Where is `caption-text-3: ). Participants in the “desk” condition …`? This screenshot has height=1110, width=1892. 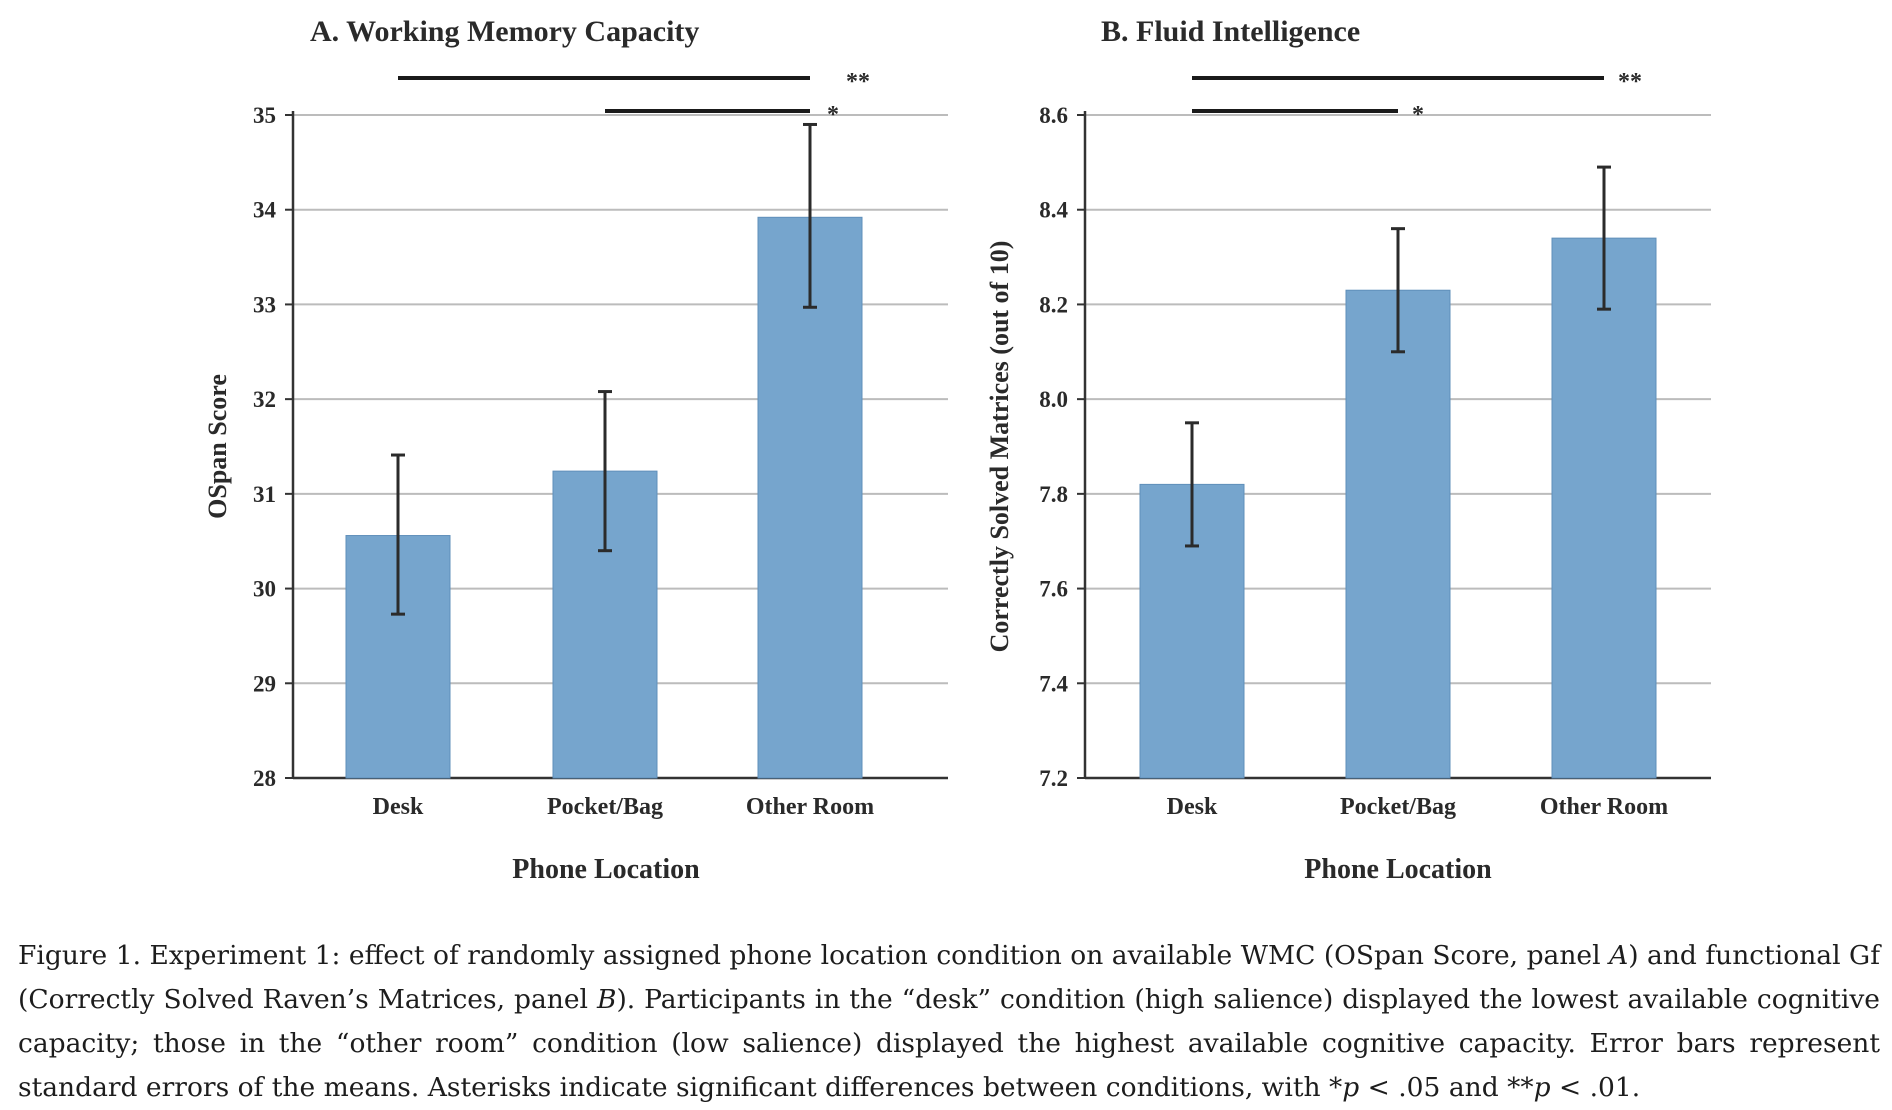 caption-text-3: ). Participants in the “desk” condition … is located at coordinates (949, 1043).